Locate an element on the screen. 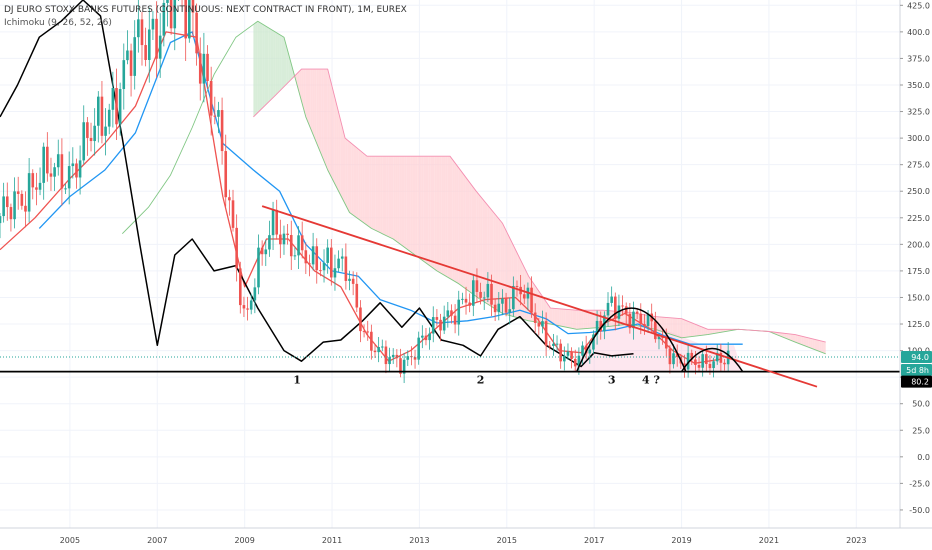 The image size is (932, 550). price-tag-text: 94.0 is located at coordinates (920, 357).